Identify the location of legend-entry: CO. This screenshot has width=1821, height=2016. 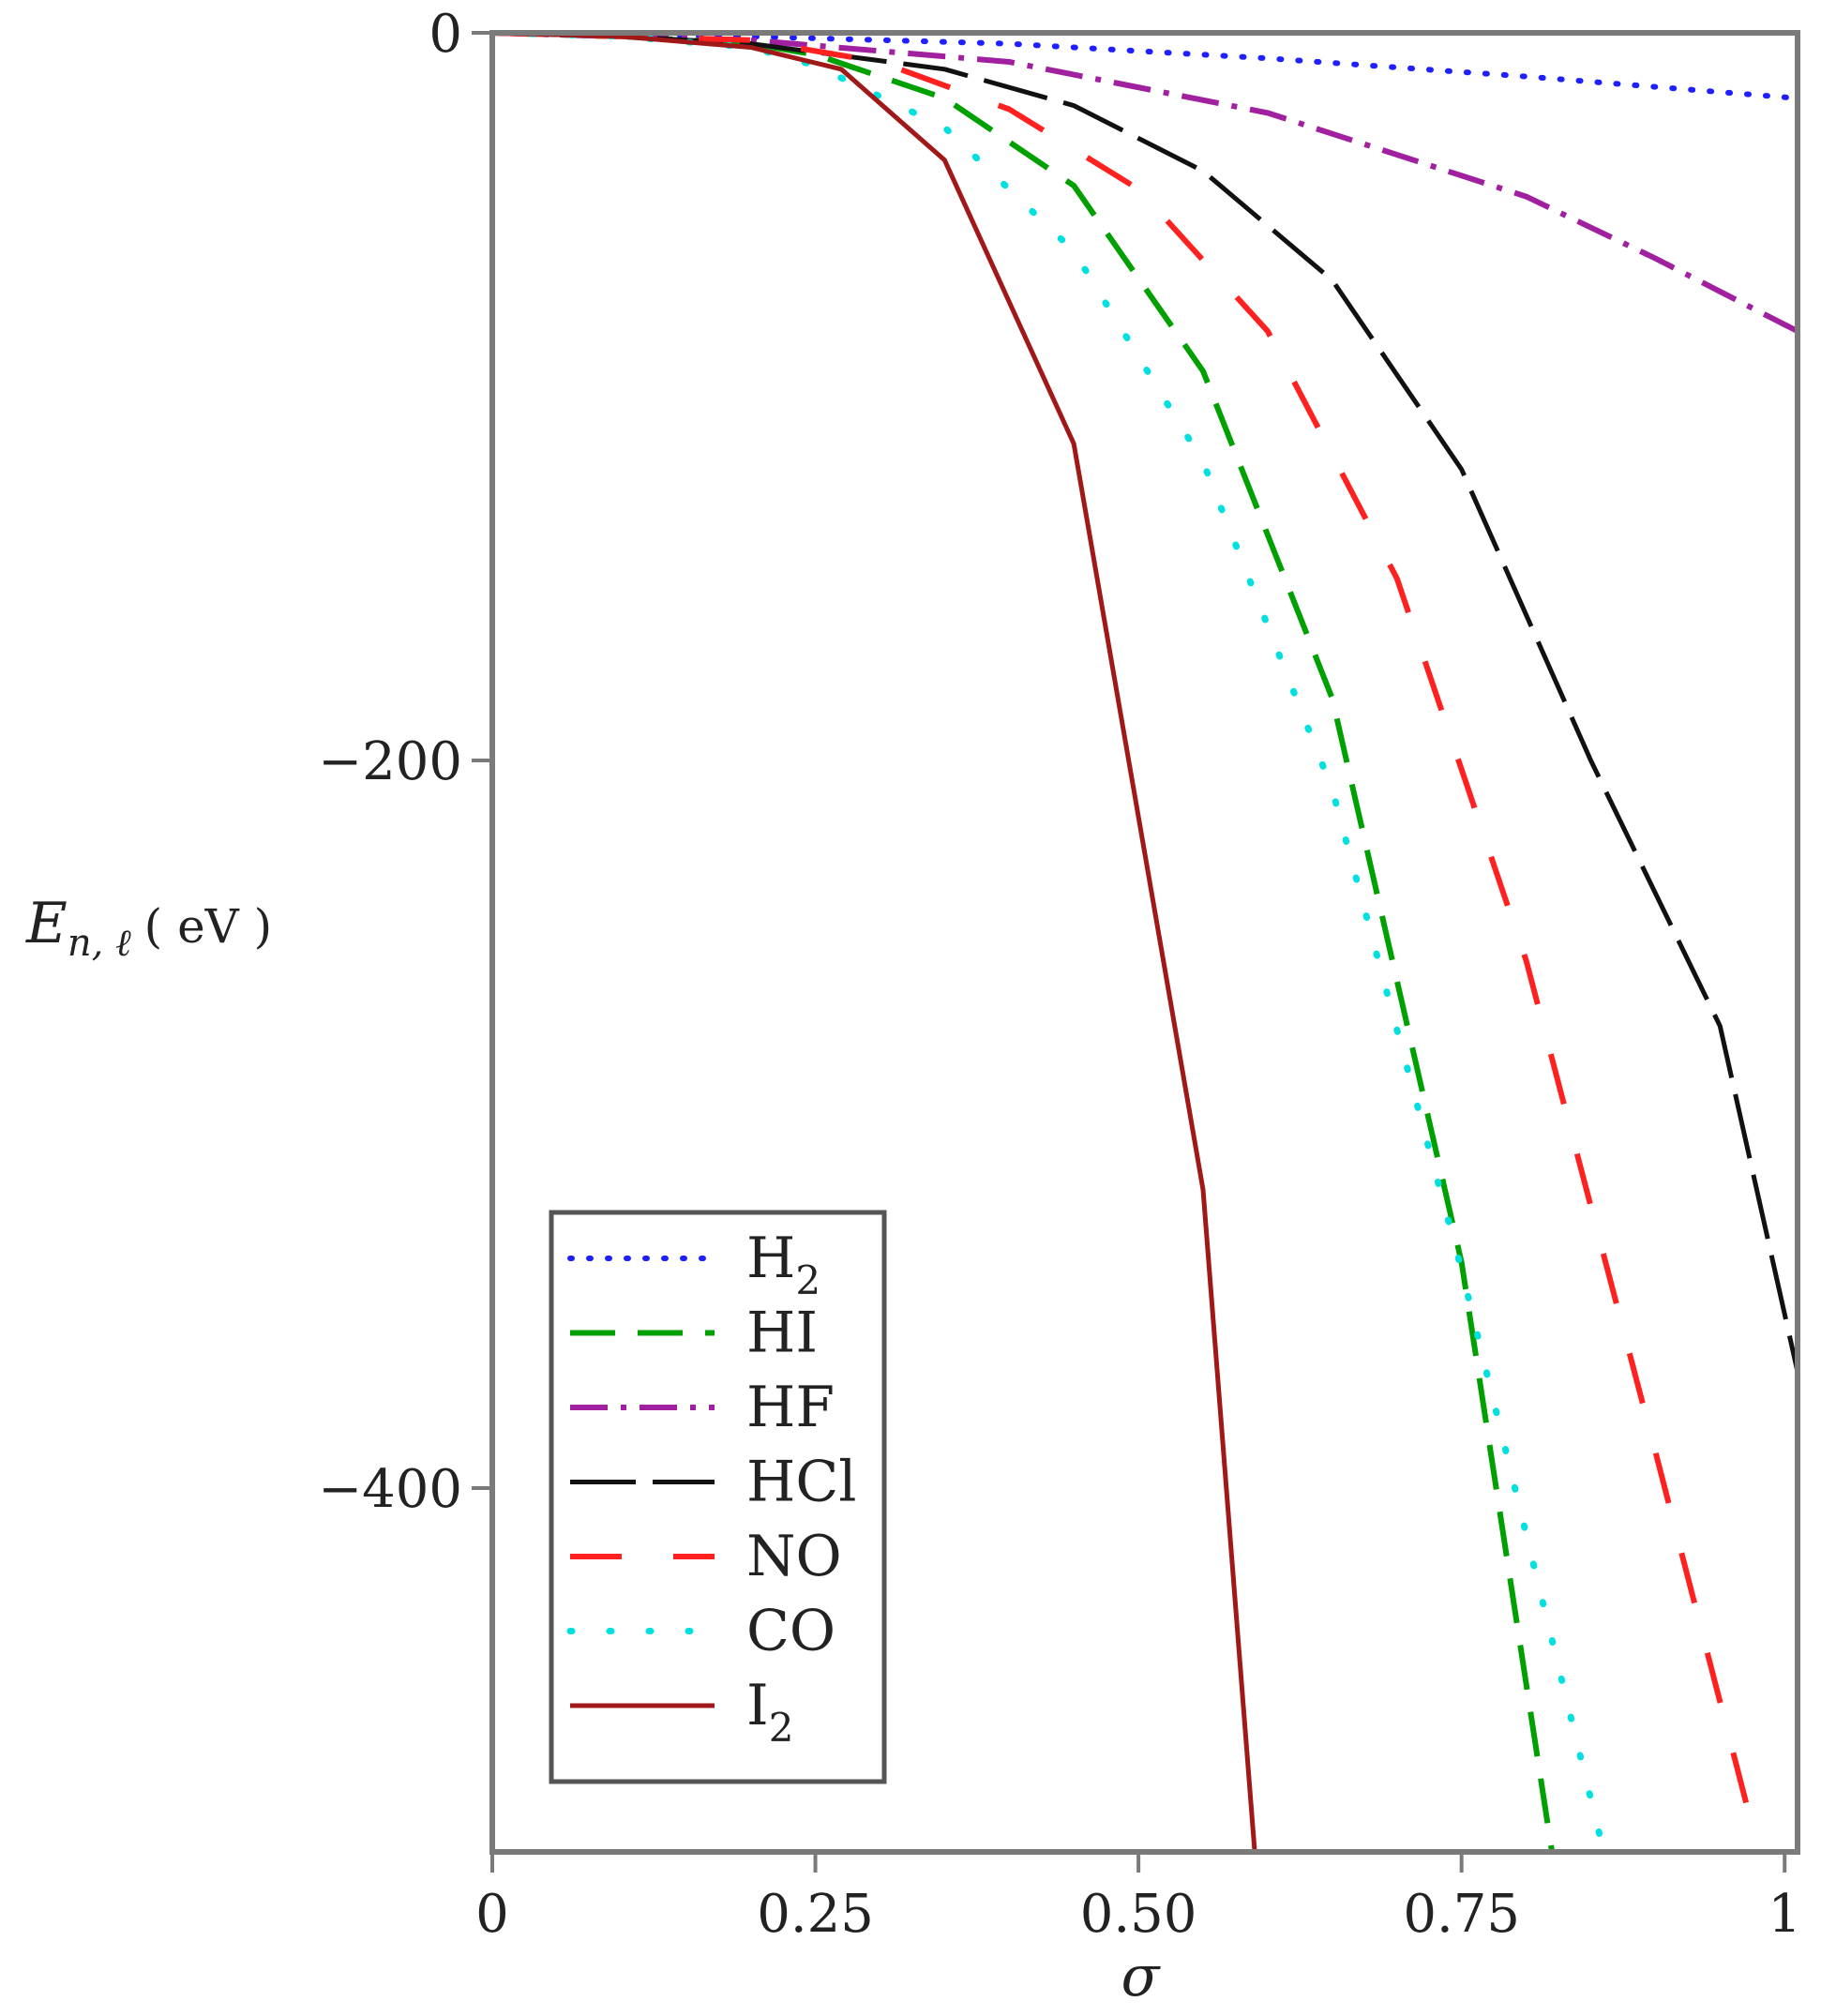
(791, 1631).